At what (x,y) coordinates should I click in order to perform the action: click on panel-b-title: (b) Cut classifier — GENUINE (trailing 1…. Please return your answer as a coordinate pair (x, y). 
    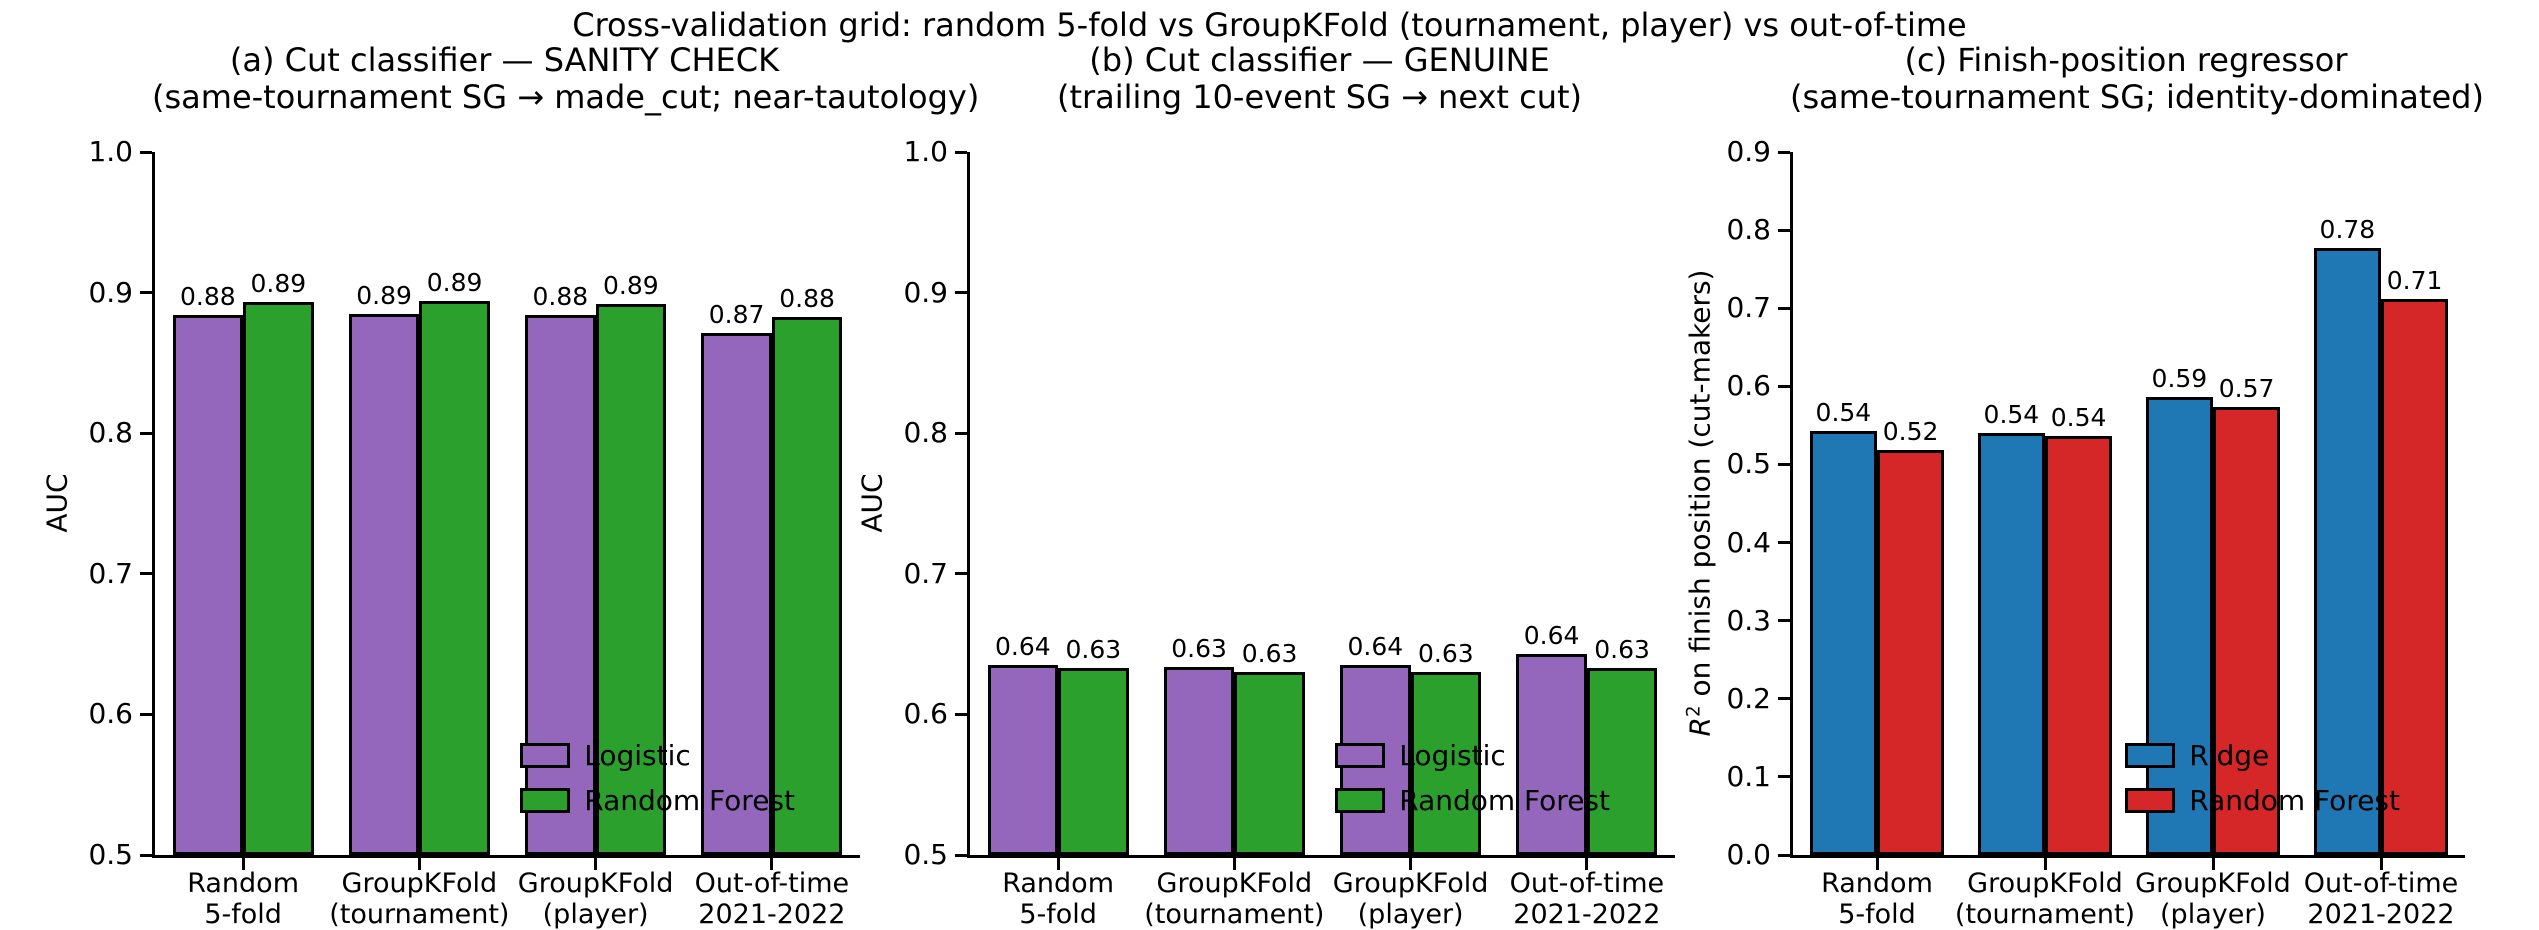
    Looking at the image, I should click on (1319, 79).